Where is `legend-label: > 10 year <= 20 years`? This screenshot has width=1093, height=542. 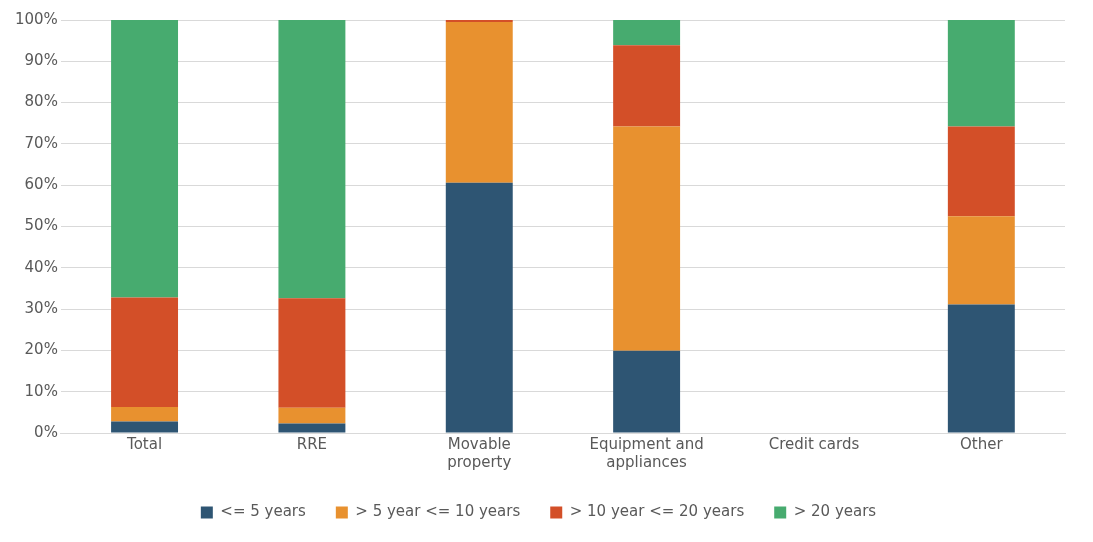
legend-label: > 10 year <= 20 years is located at coordinates (657, 511).